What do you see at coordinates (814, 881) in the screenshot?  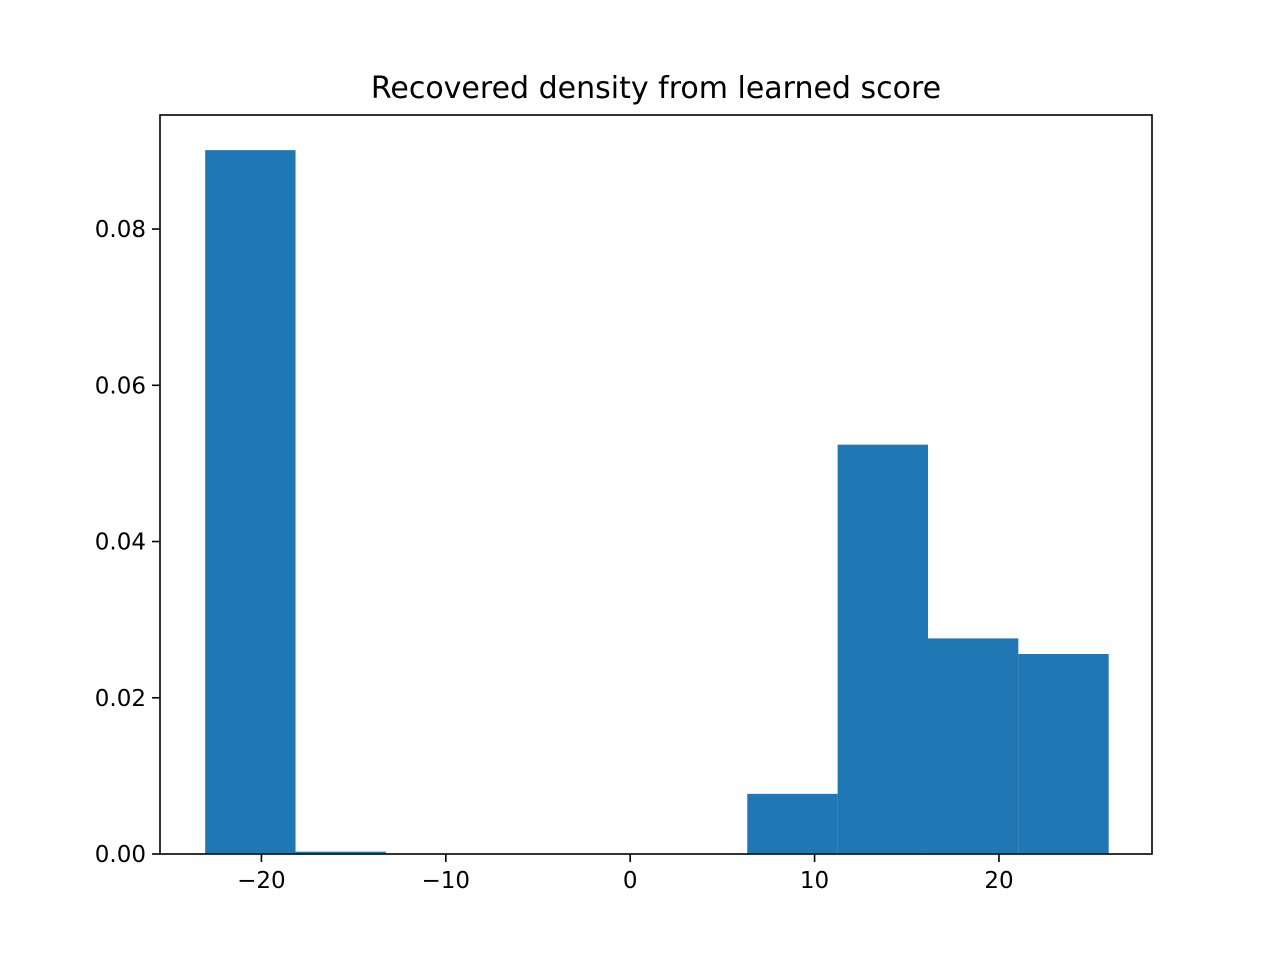 I see `x-tick-label: 10` at bounding box center [814, 881].